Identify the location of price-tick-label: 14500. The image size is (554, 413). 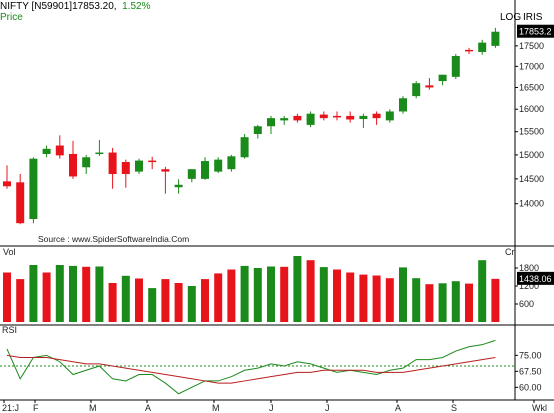
(531, 179).